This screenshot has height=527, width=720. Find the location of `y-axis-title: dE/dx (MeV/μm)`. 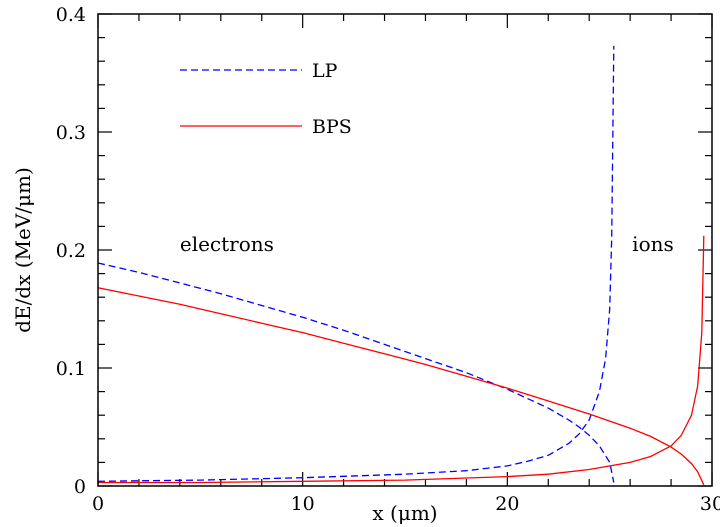

y-axis-title: dE/dx (MeV/μm) is located at coordinates (23, 250).